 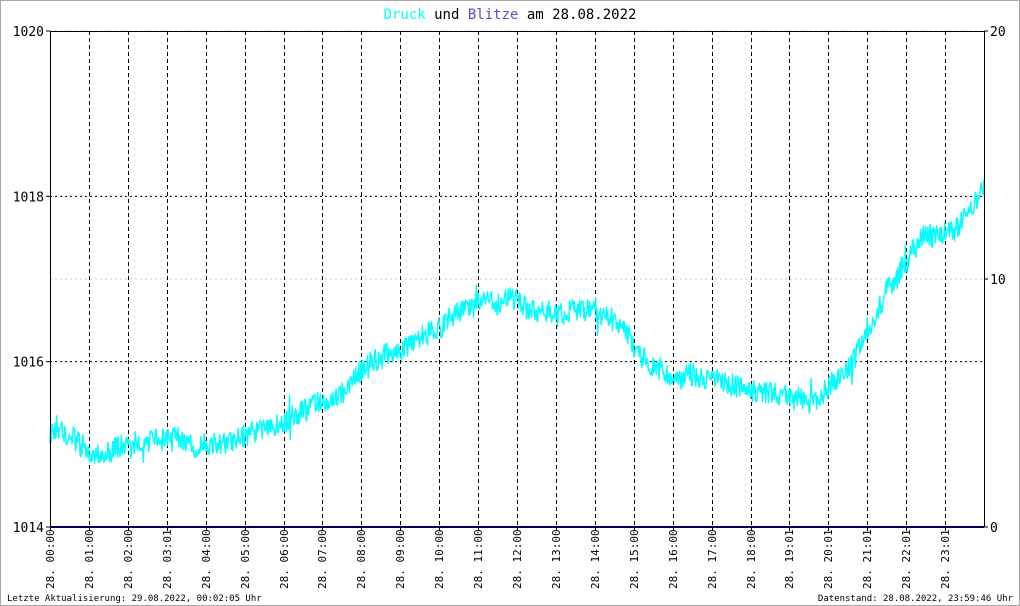 I want to click on x-tick-label: 28. 16:00, so click(x=673, y=559).